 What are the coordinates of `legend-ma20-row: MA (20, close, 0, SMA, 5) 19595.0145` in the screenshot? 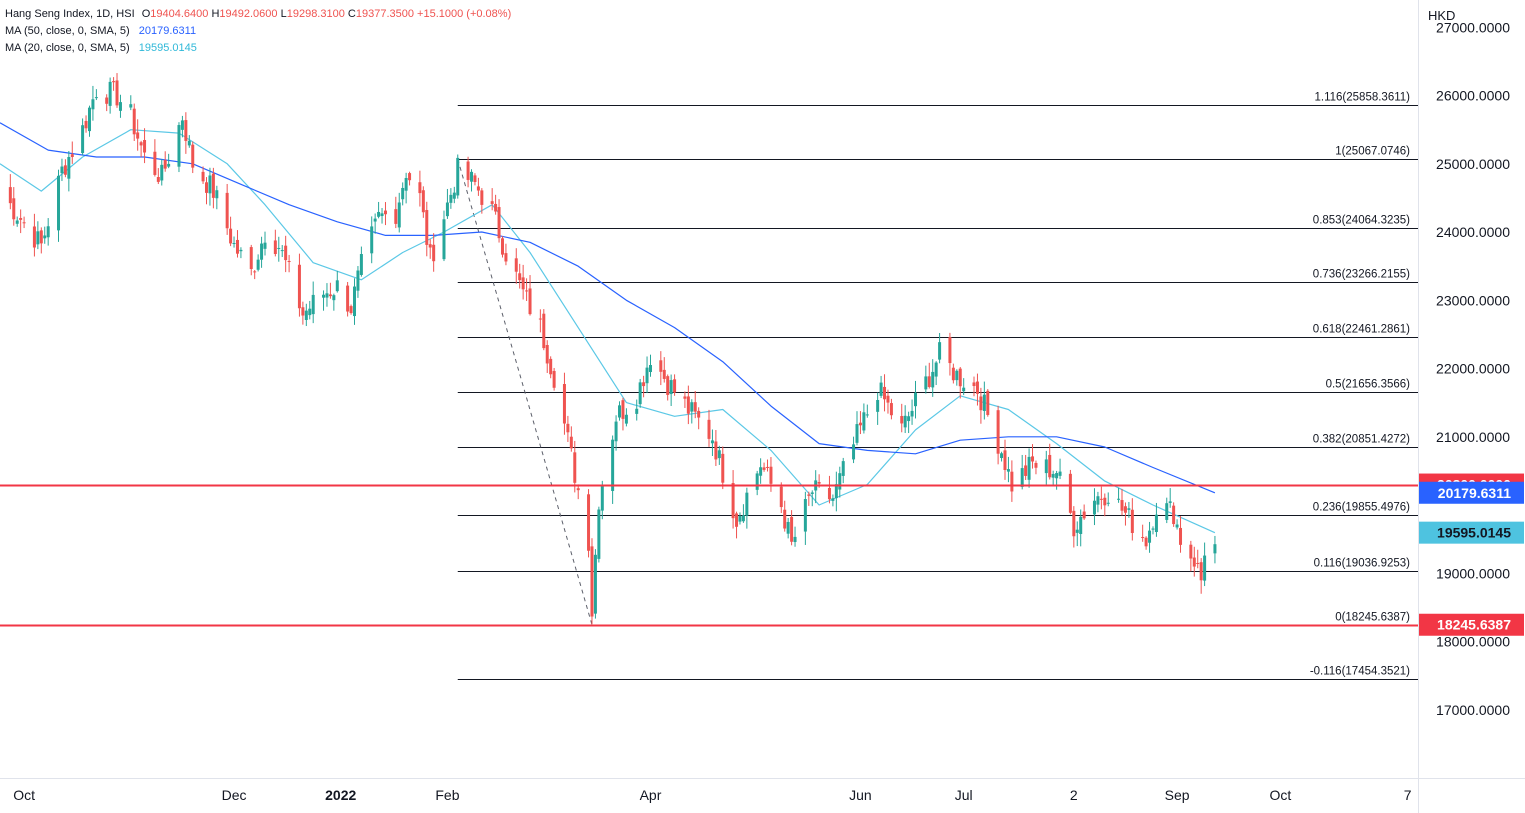 It's located at (258, 48).